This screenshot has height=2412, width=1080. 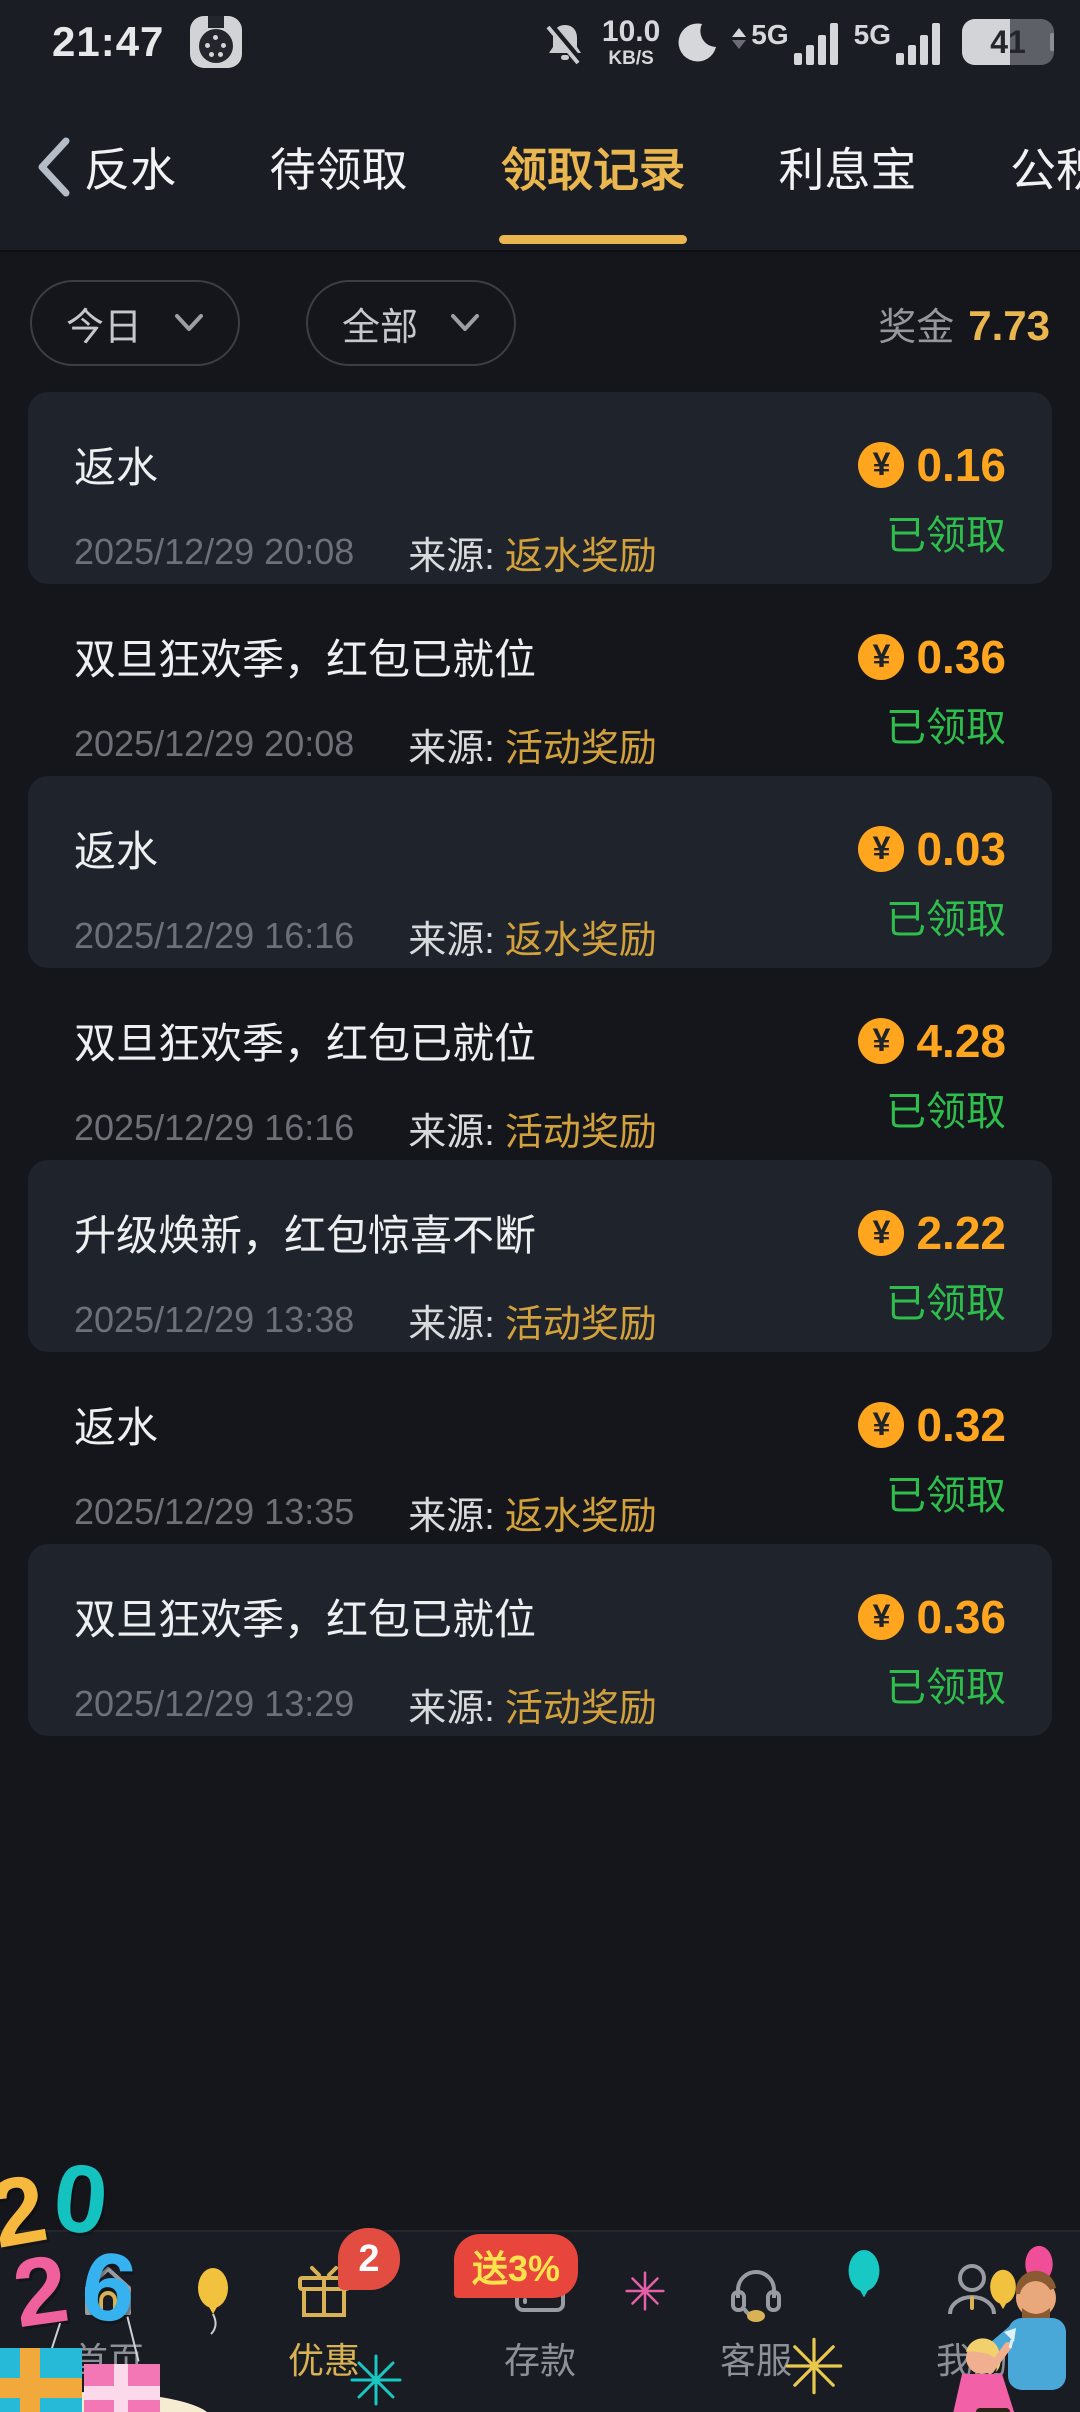 What do you see at coordinates (756, 2296) in the screenshot?
I see `headset-icon` at bounding box center [756, 2296].